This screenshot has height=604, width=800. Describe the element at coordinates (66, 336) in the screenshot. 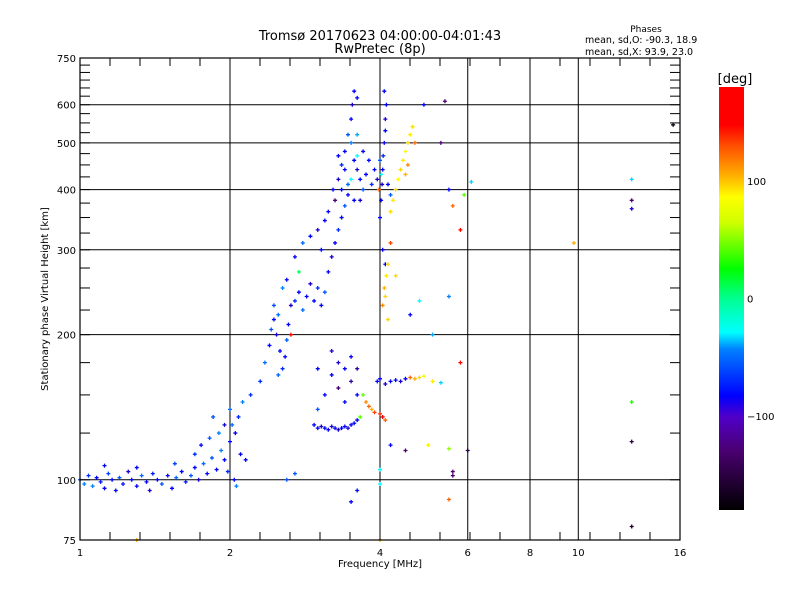

I see `y-tick-label: 200` at that location.